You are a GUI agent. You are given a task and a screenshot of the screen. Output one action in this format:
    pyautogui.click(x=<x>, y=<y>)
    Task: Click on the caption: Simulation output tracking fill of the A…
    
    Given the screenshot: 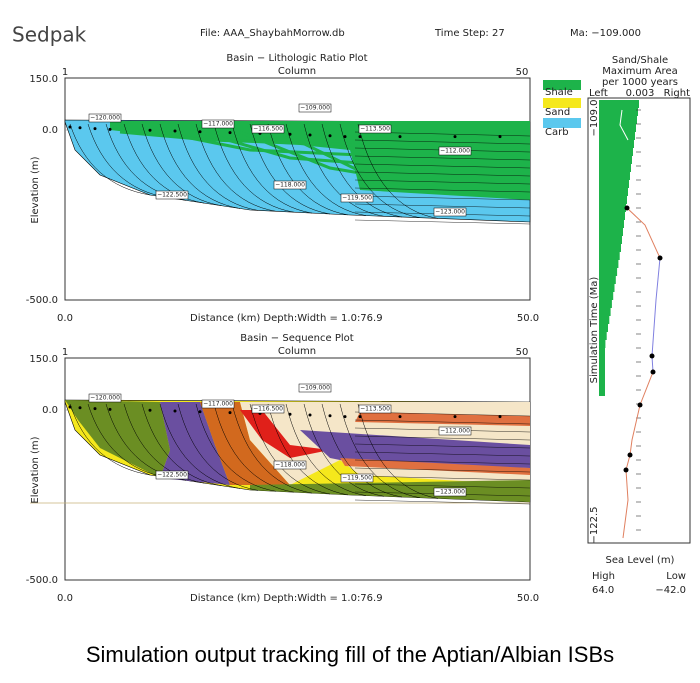 What is the action you would take?
    pyautogui.click(x=350, y=654)
    